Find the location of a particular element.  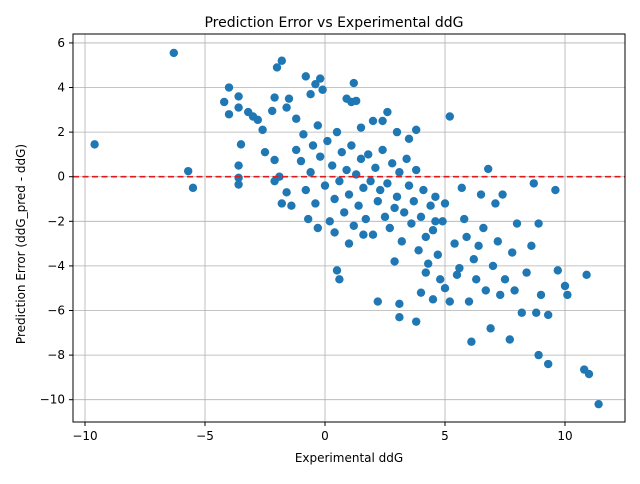

y-tick-label: −6 is located at coordinates (56, 311).